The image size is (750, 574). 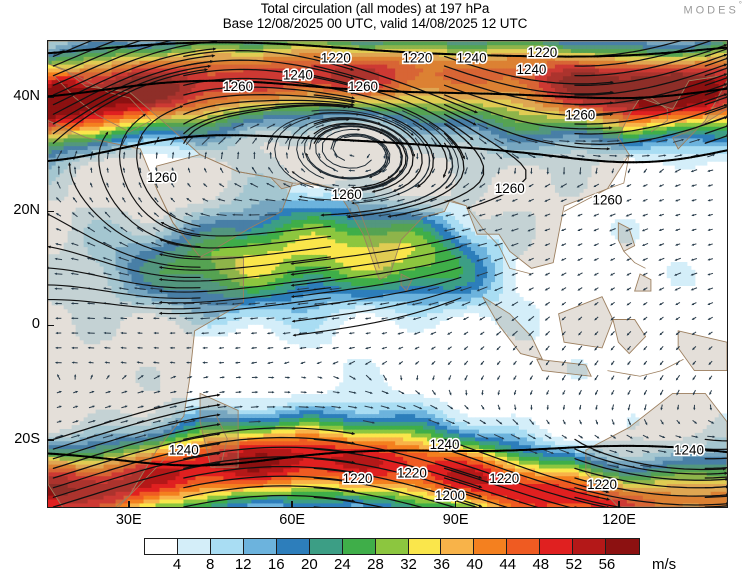 I want to click on y-axis-tick-mark, so click(x=50, y=97).